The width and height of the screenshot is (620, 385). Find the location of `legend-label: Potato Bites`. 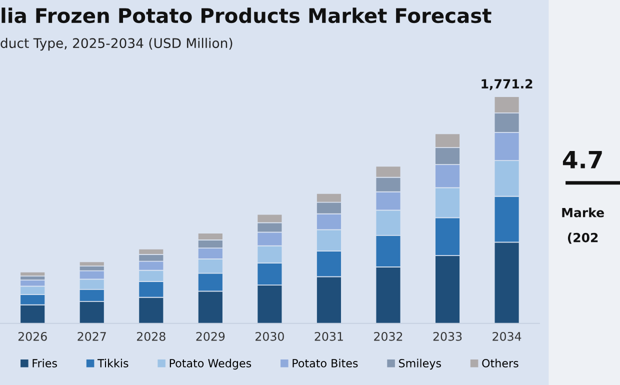

legend-label: Potato Bites is located at coordinates (325, 363).